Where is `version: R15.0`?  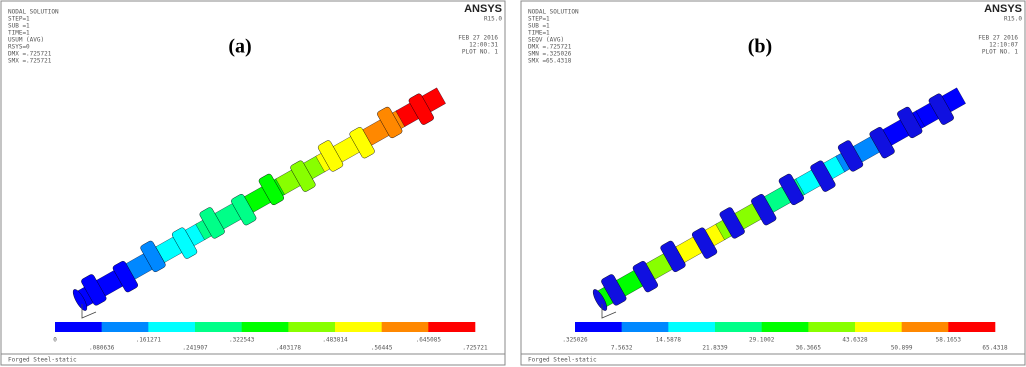
version: R15.0 is located at coordinates (1013, 19).